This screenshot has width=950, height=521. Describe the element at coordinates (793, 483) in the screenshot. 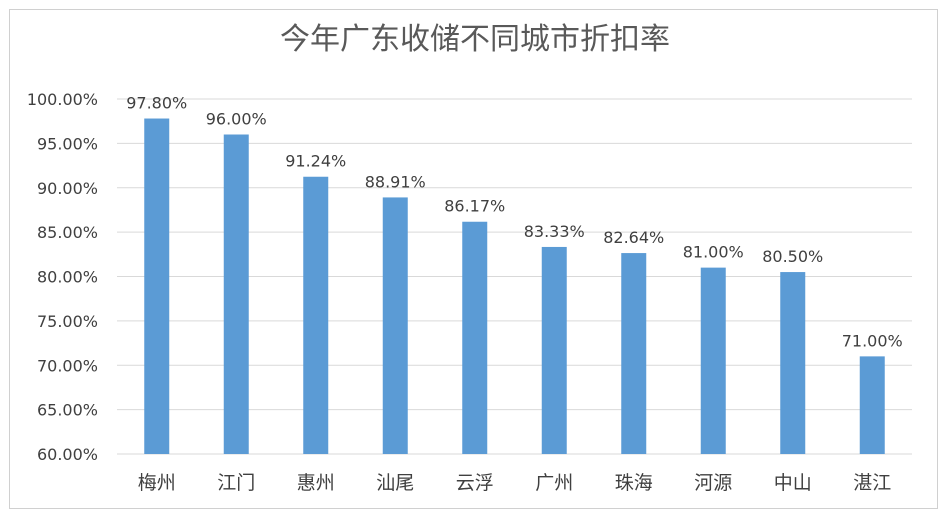

I see `x-tick-label: 中山` at that location.